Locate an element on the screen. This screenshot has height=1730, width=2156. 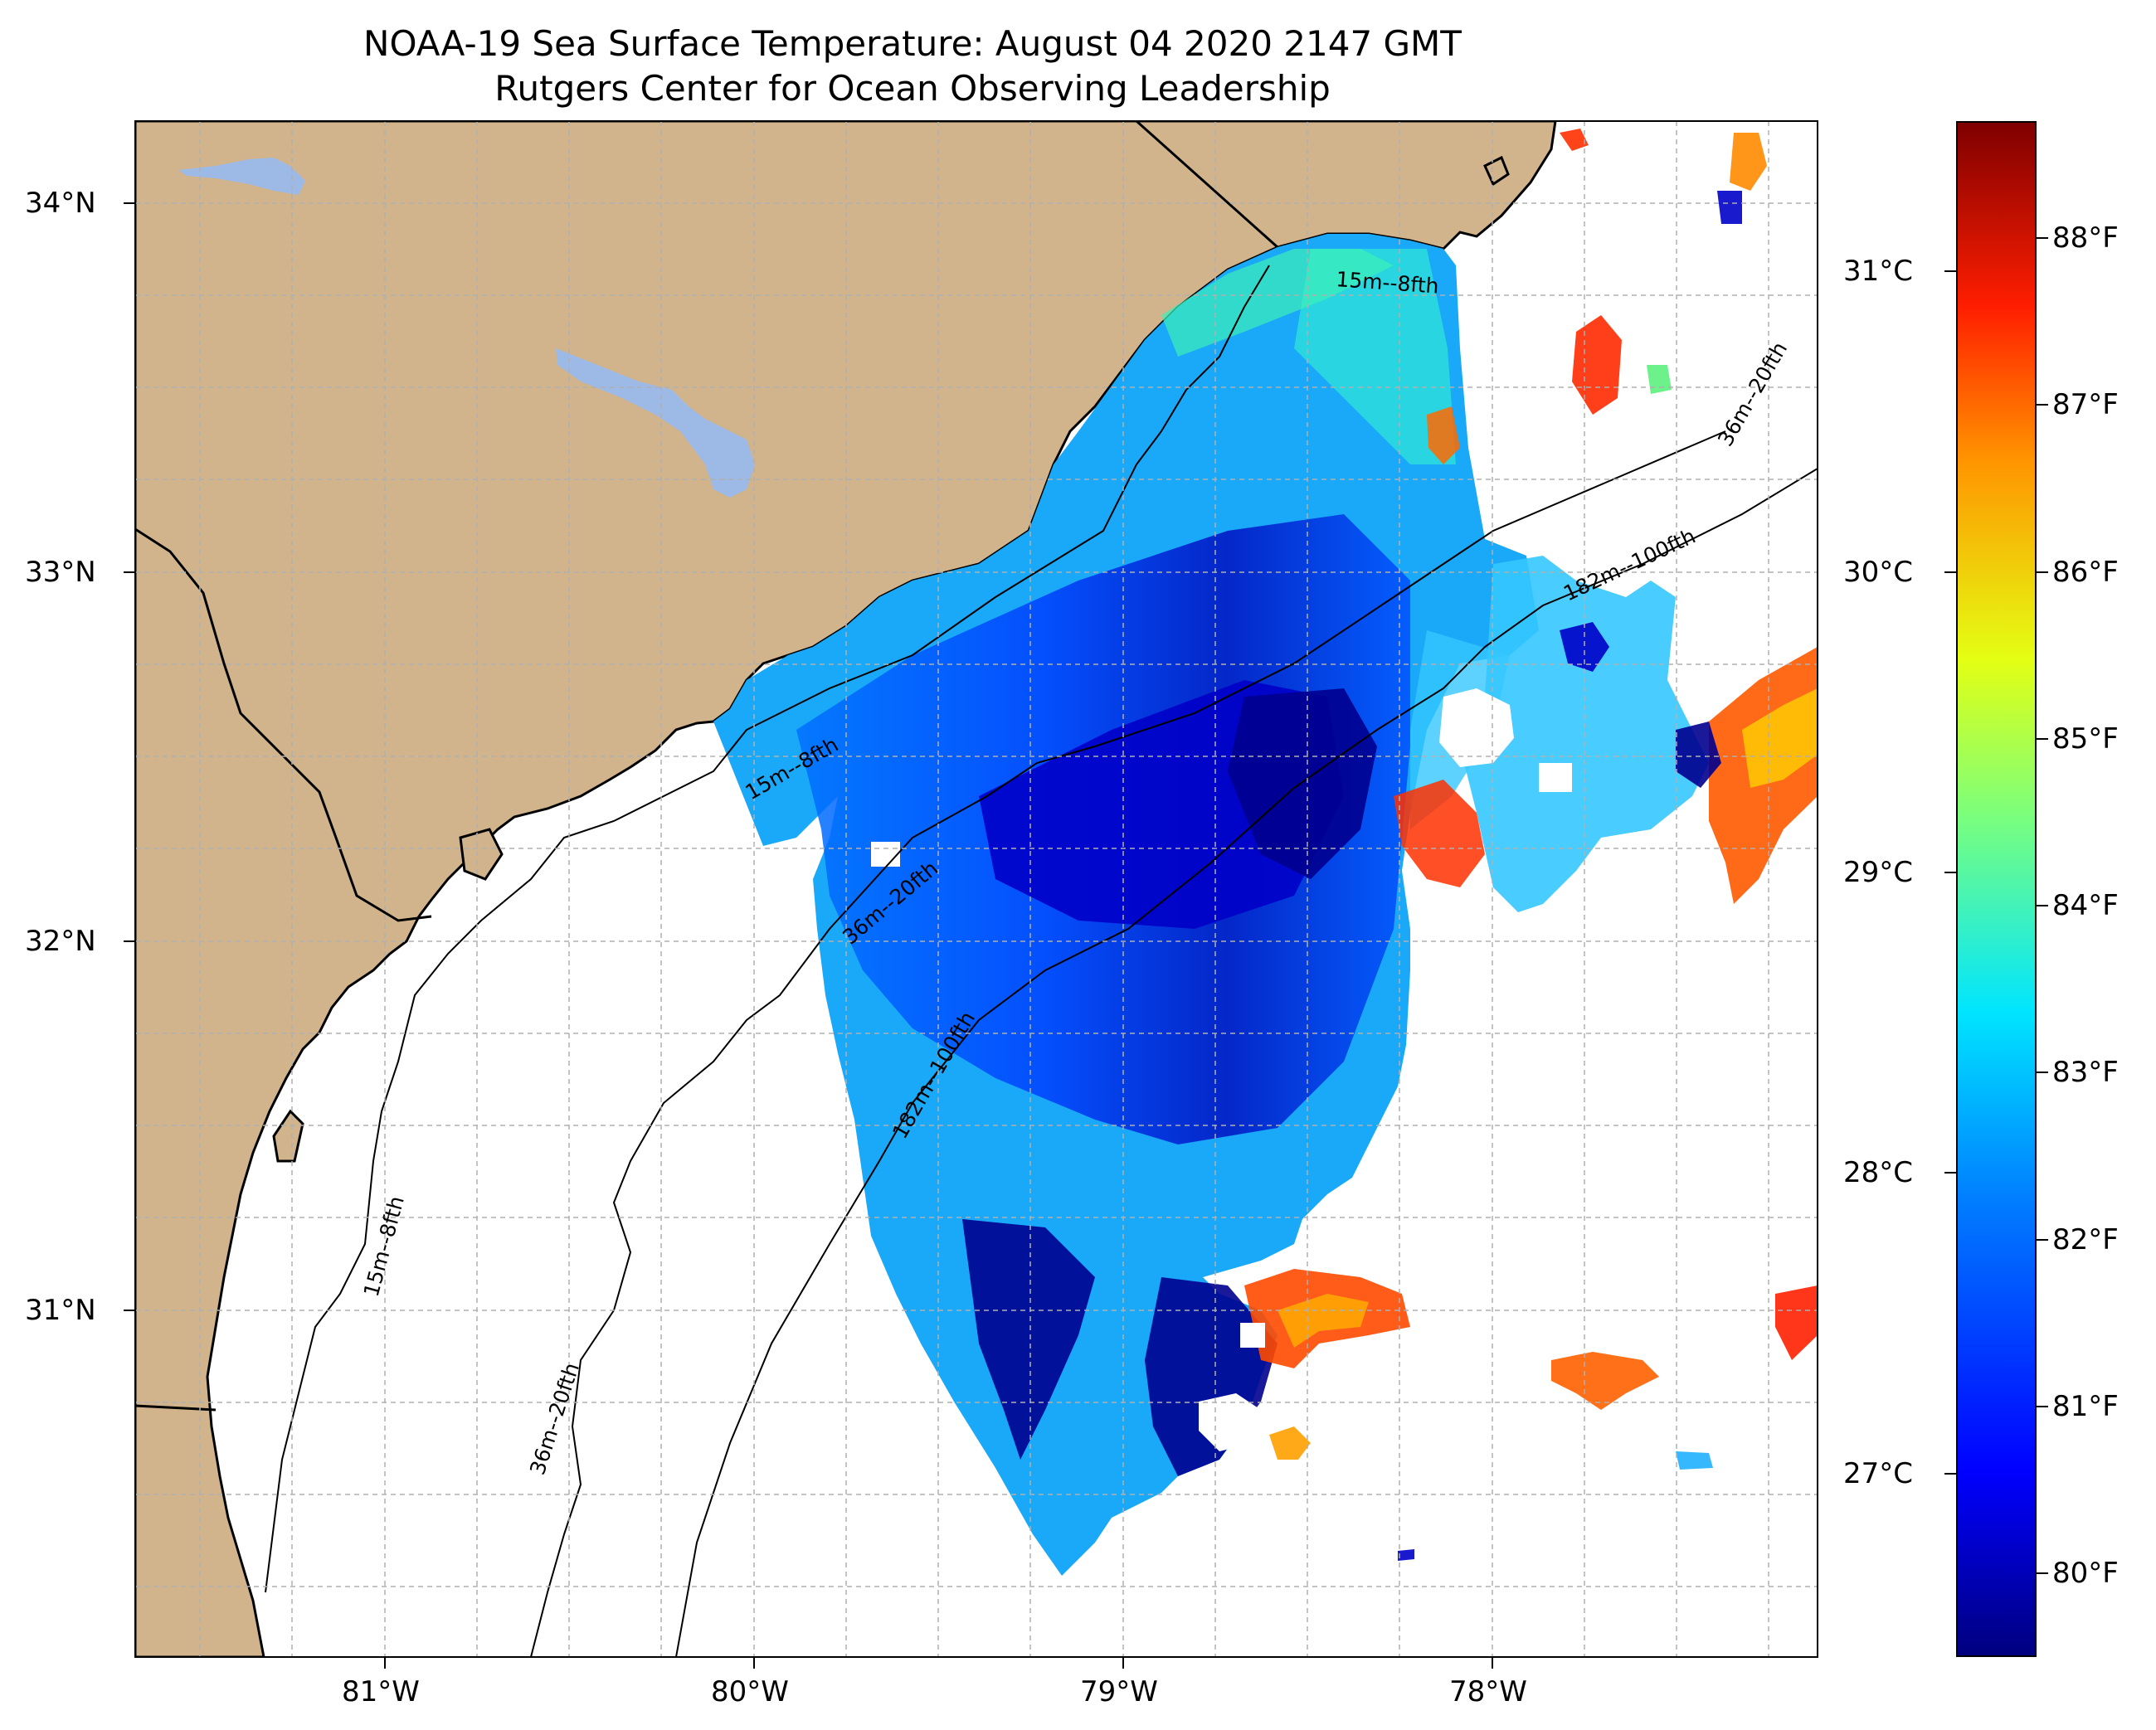
colorbar-celsius-label: 30°C is located at coordinates (1878, 572).